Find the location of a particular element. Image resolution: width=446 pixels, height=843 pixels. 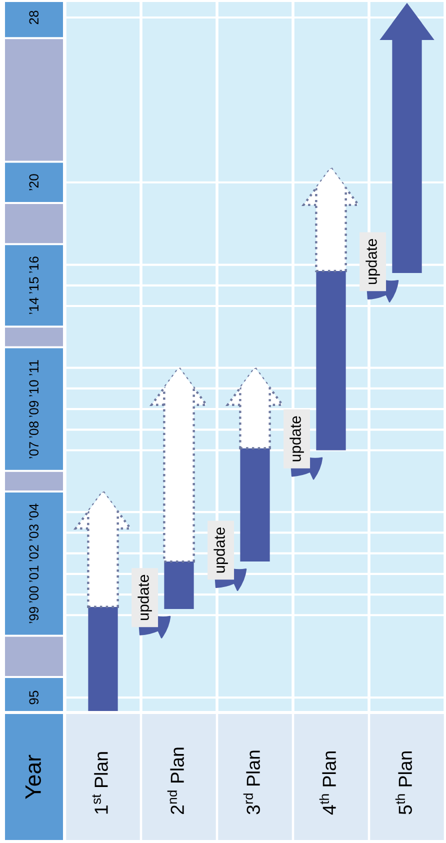

x-tick-label: 2$^{nd}$ Plan is located at coordinates (175, 781).